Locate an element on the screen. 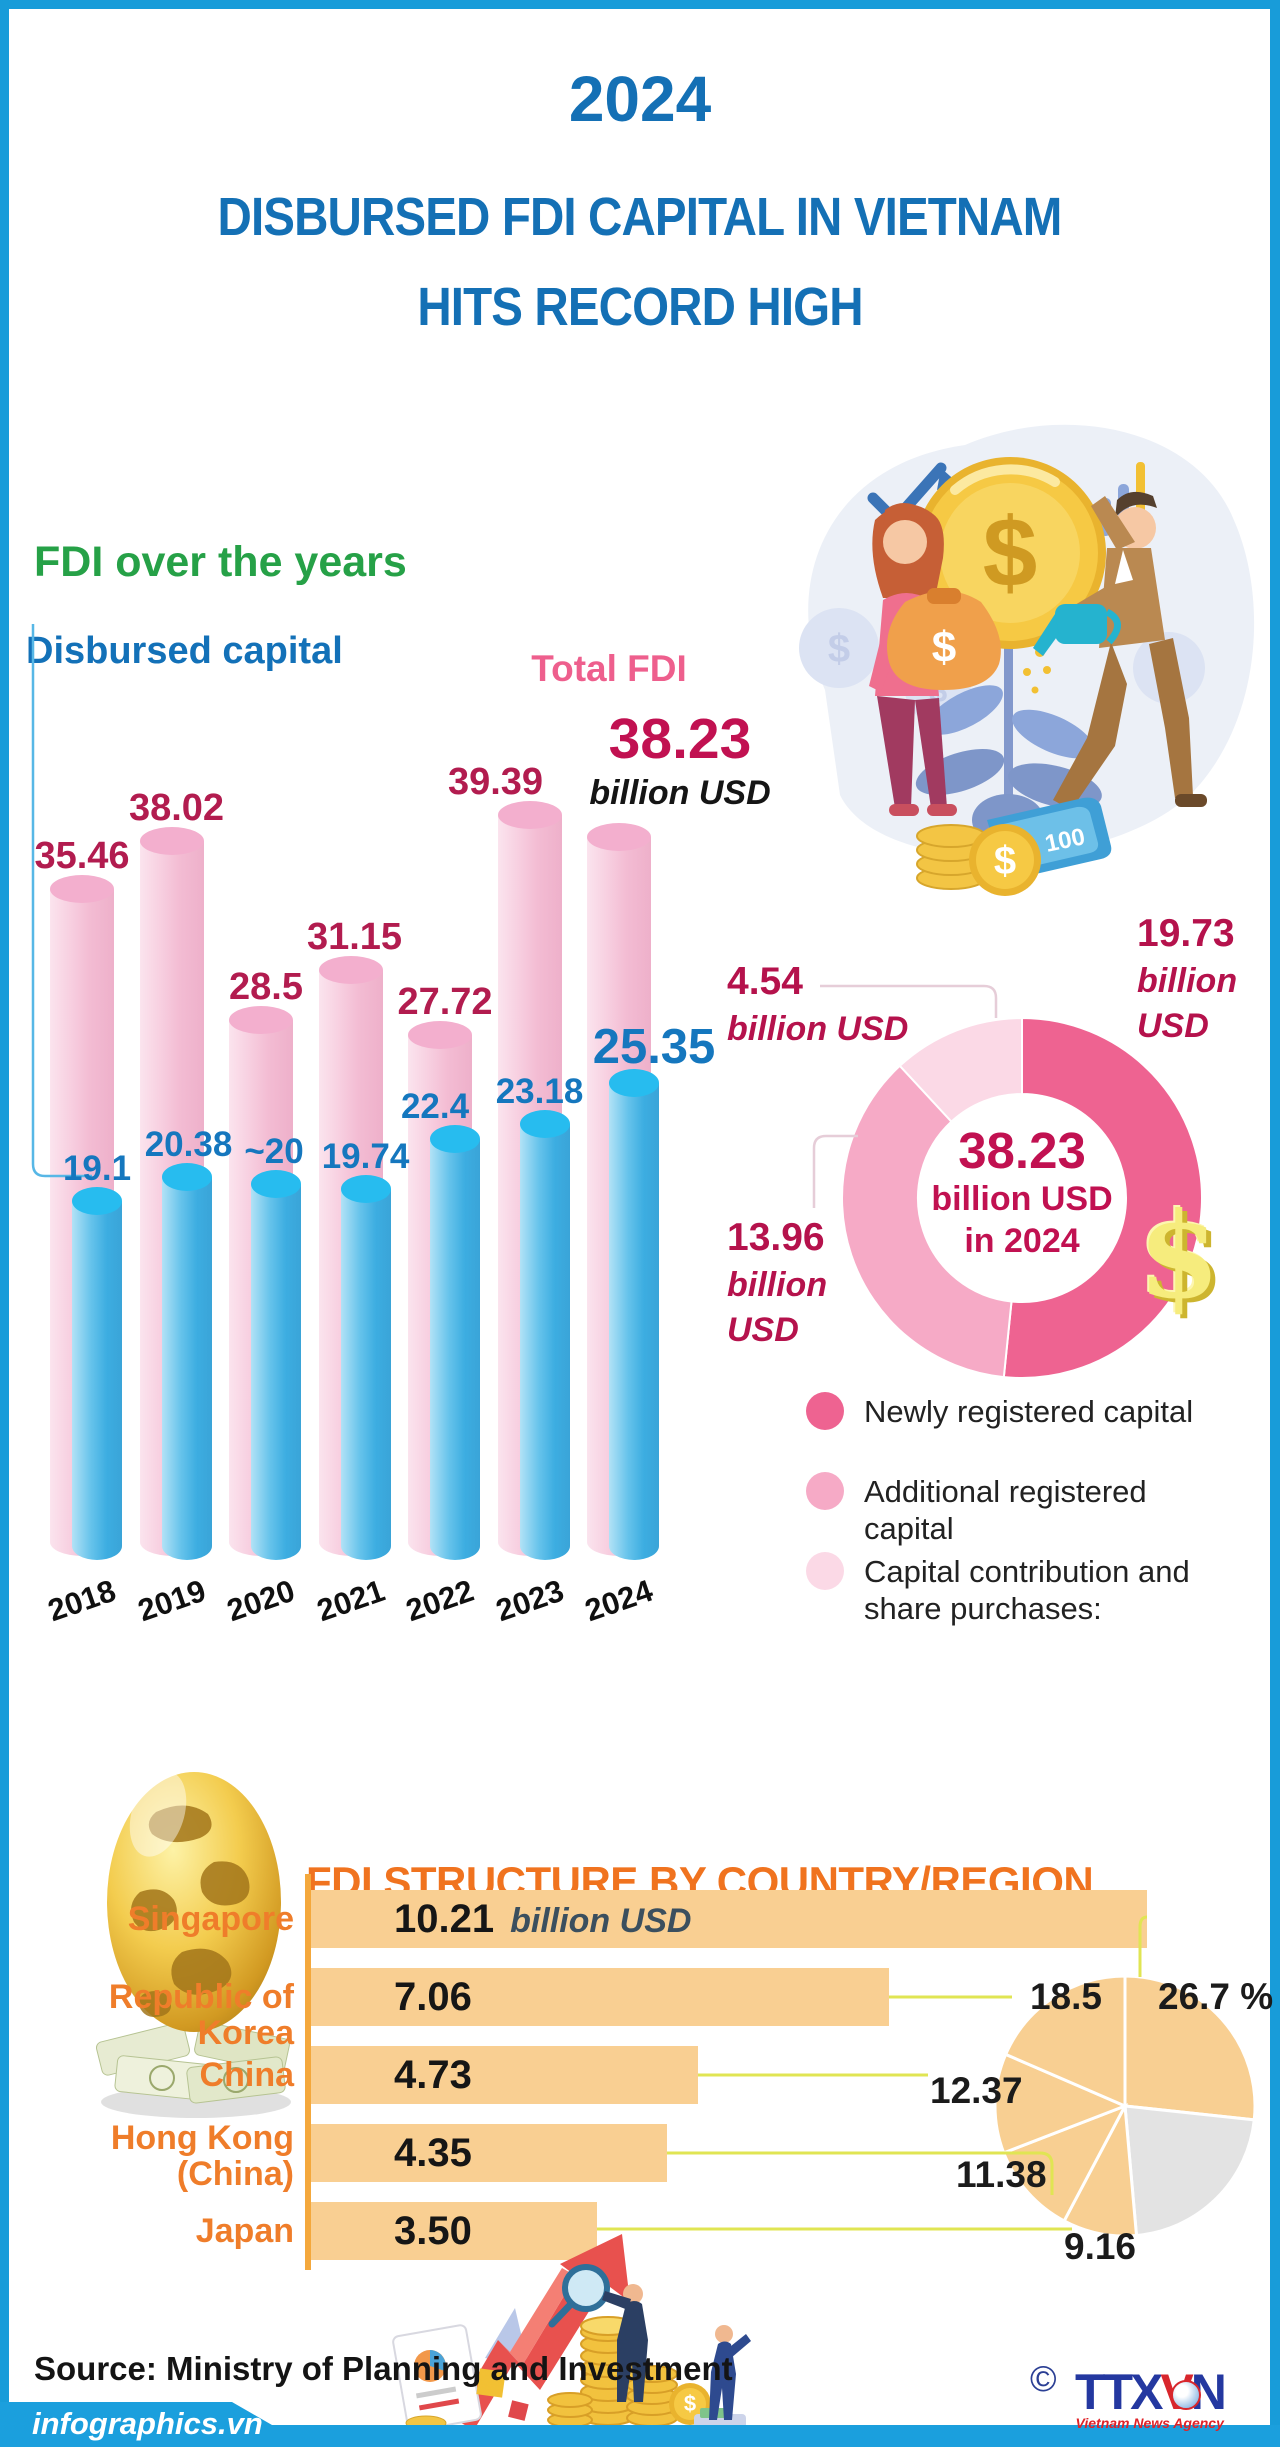 The height and width of the screenshot is (2447, 1280). country-value-1: 7.06 is located at coordinates (433, 1997).